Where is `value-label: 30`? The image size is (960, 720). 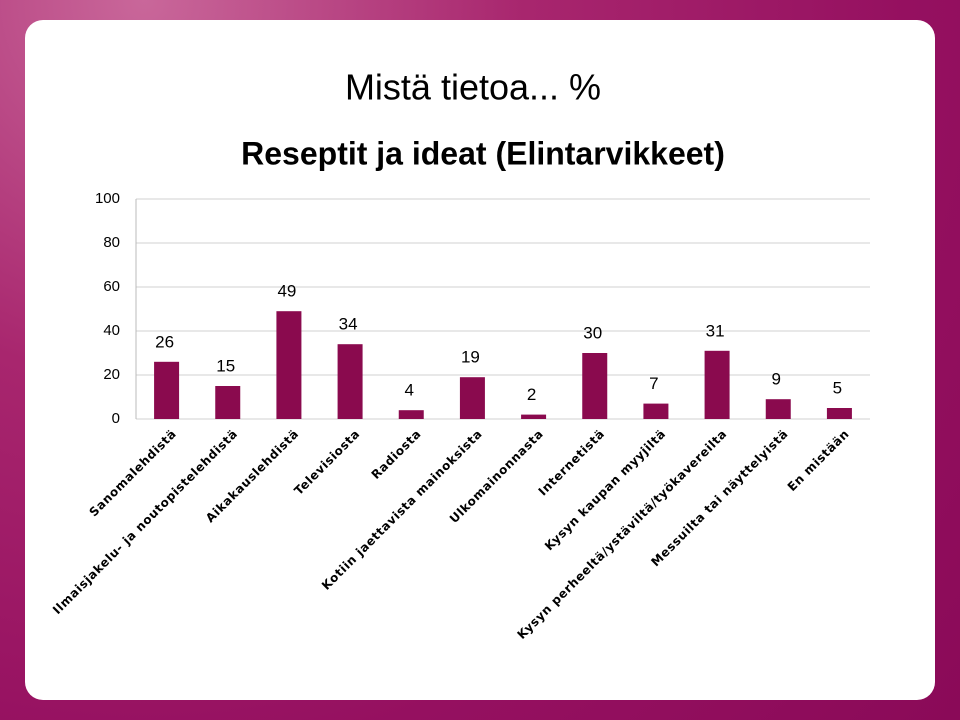
value-label: 30 is located at coordinates (592, 332).